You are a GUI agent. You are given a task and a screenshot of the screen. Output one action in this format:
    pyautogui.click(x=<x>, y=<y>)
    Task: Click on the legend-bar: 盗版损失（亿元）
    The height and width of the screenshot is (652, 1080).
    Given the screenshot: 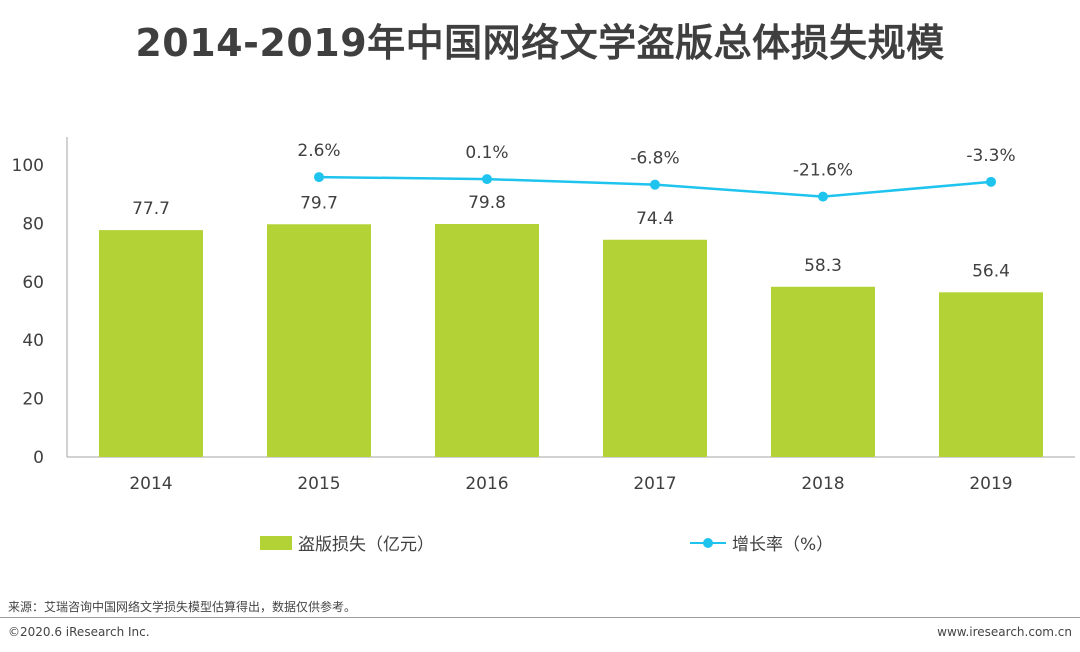 What is the action you would take?
    pyautogui.click(x=347, y=542)
    